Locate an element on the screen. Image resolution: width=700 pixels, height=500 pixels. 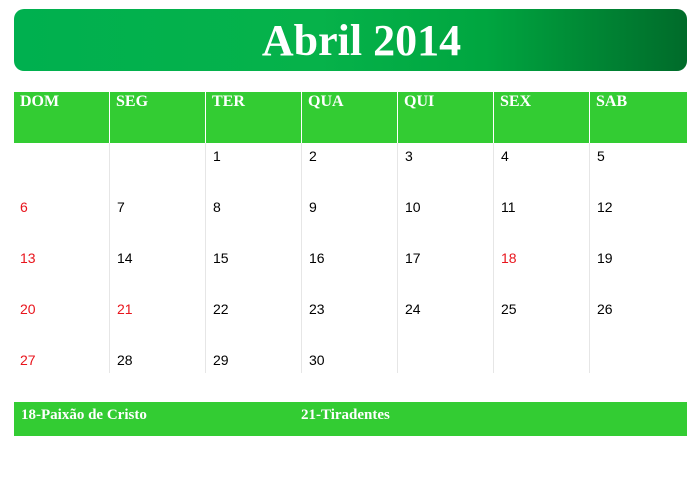
day-cell: 25 is located at coordinates (509, 309).